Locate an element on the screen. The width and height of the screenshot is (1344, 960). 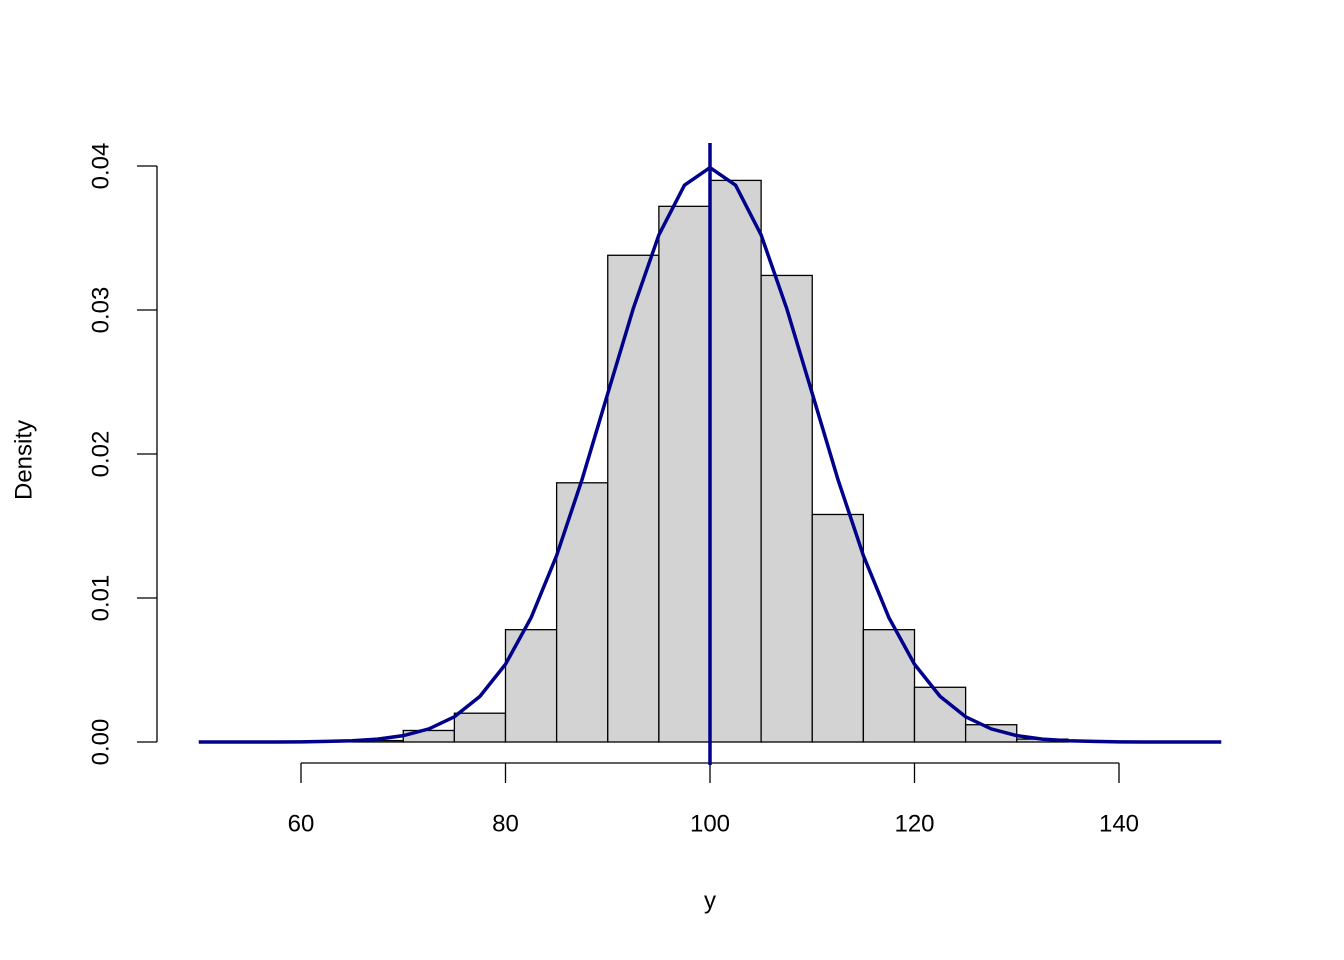
y-tick-label: 0.04 is located at coordinates (100, 166).